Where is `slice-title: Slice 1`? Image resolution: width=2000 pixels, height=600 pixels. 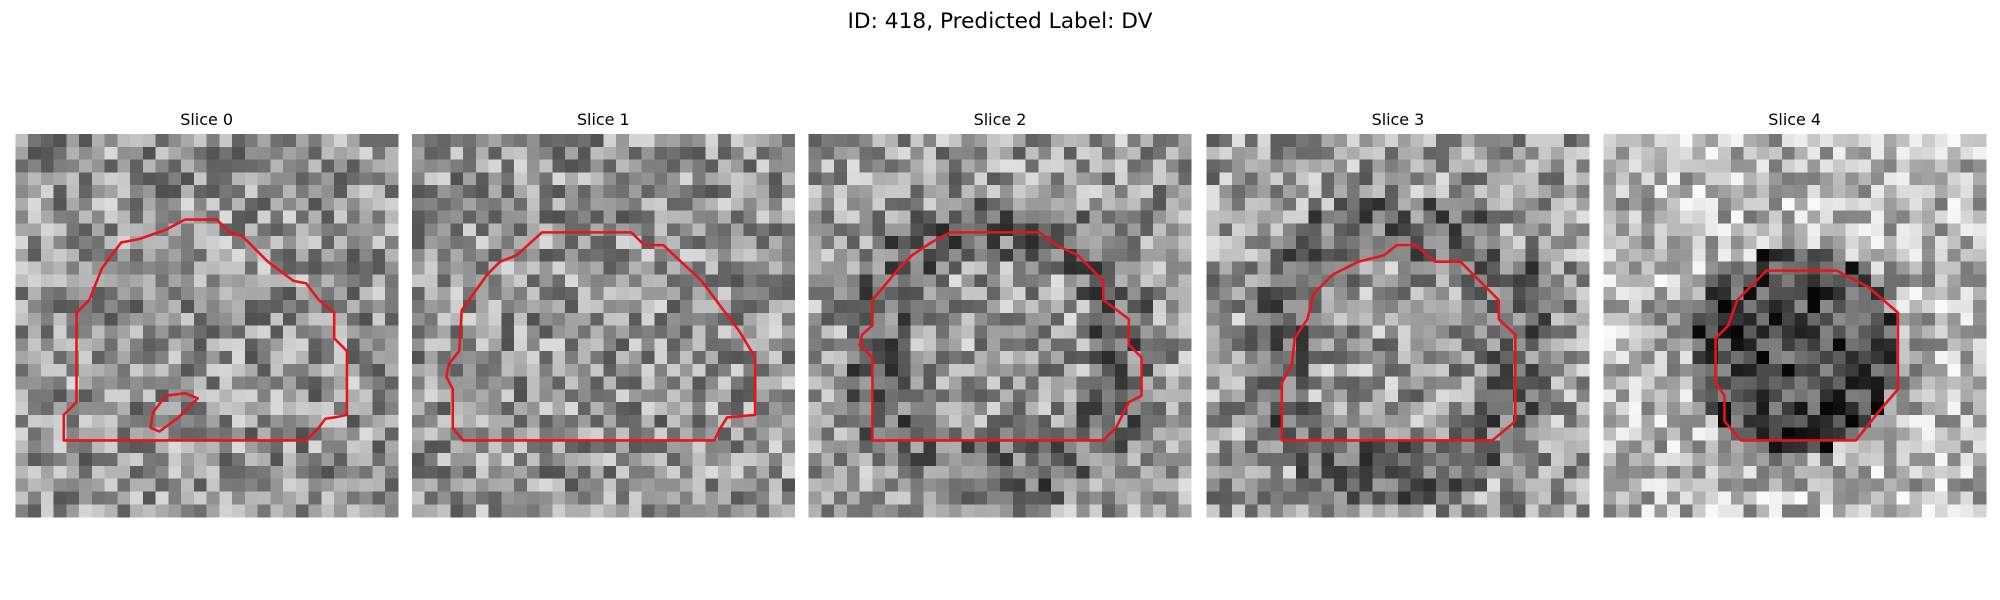 slice-title: Slice 1 is located at coordinates (603, 119).